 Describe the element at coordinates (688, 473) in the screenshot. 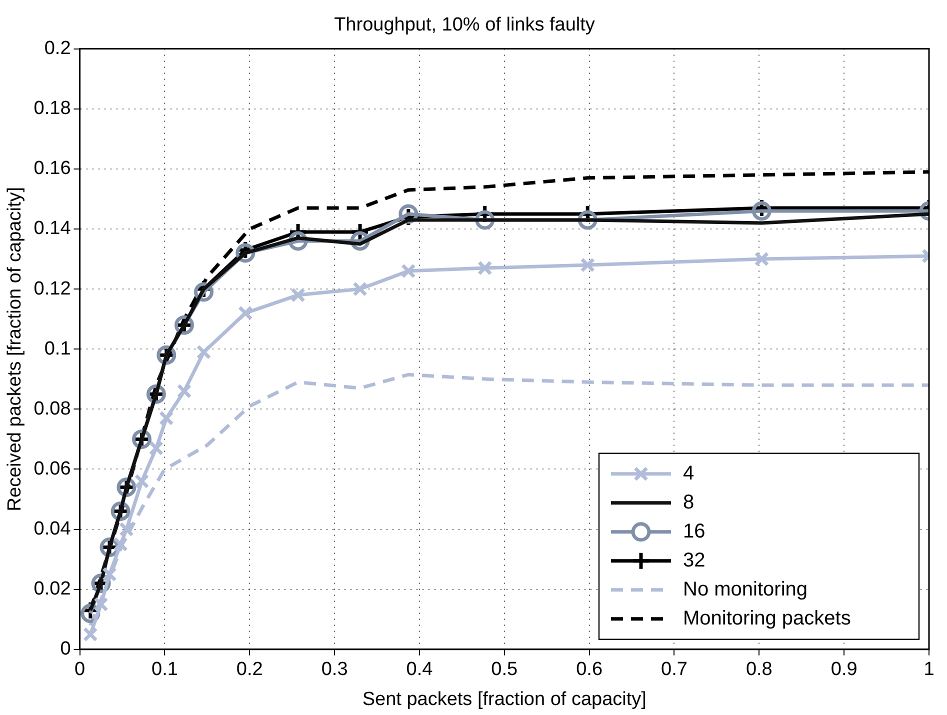

I see `legend-label: 4` at that location.